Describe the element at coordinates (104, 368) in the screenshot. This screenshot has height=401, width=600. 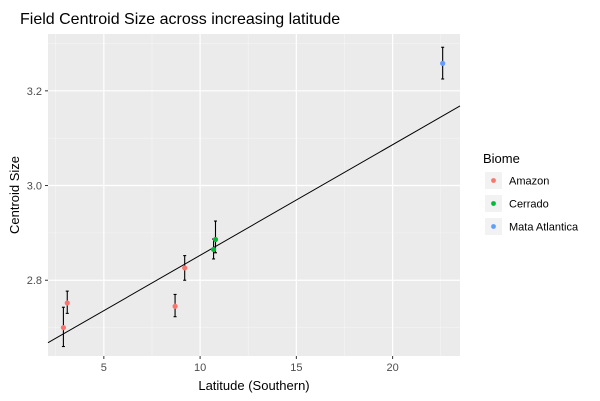
I see `x-tick-label: 5` at that location.